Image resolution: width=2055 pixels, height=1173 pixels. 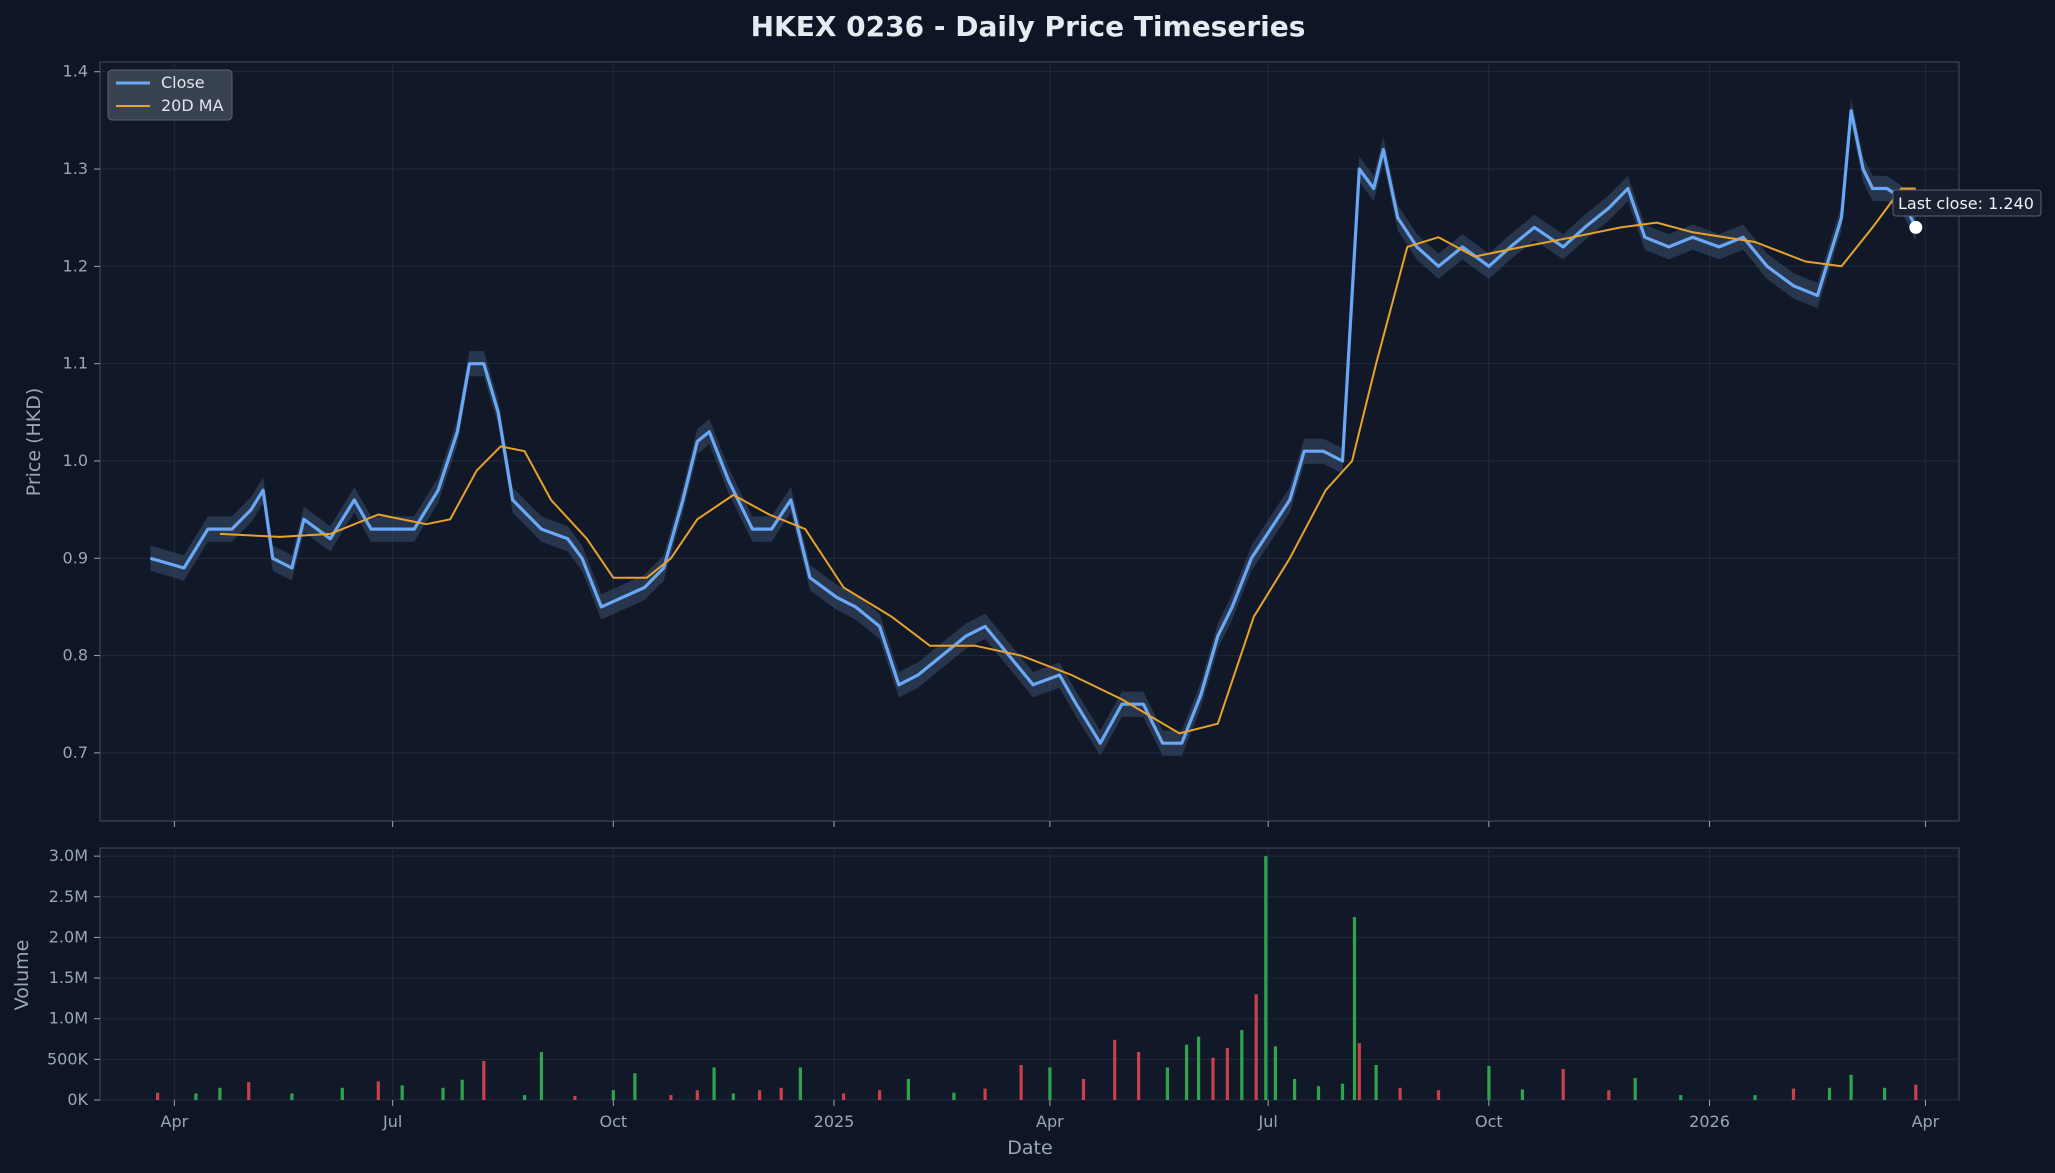 What do you see at coordinates (1028, 26) in the screenshot?
I see `chart-title: HKEX 0236 - Daily Price Timeseries` at bounding box center [1028, 26].